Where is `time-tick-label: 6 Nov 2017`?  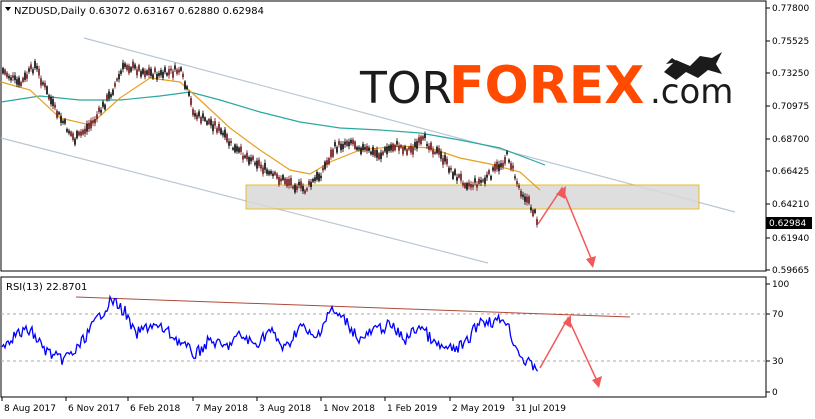 time-tick-label: 6 Nov 2017 is located at coordinates (94, 409).